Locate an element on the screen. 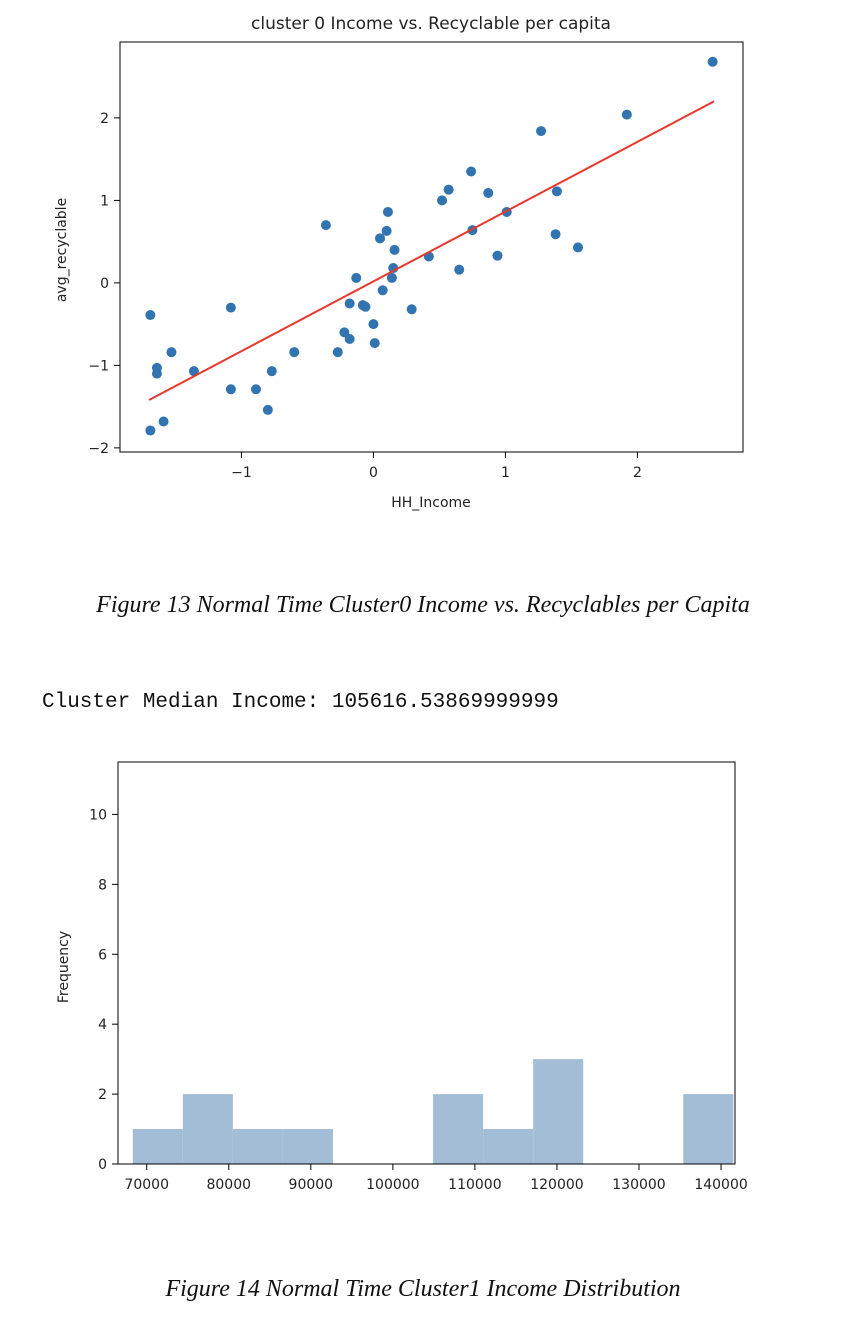 This screenshot has width=846, height=1340. histogram-x-tick-label: 140000 is located at coordinates (720, 1185).